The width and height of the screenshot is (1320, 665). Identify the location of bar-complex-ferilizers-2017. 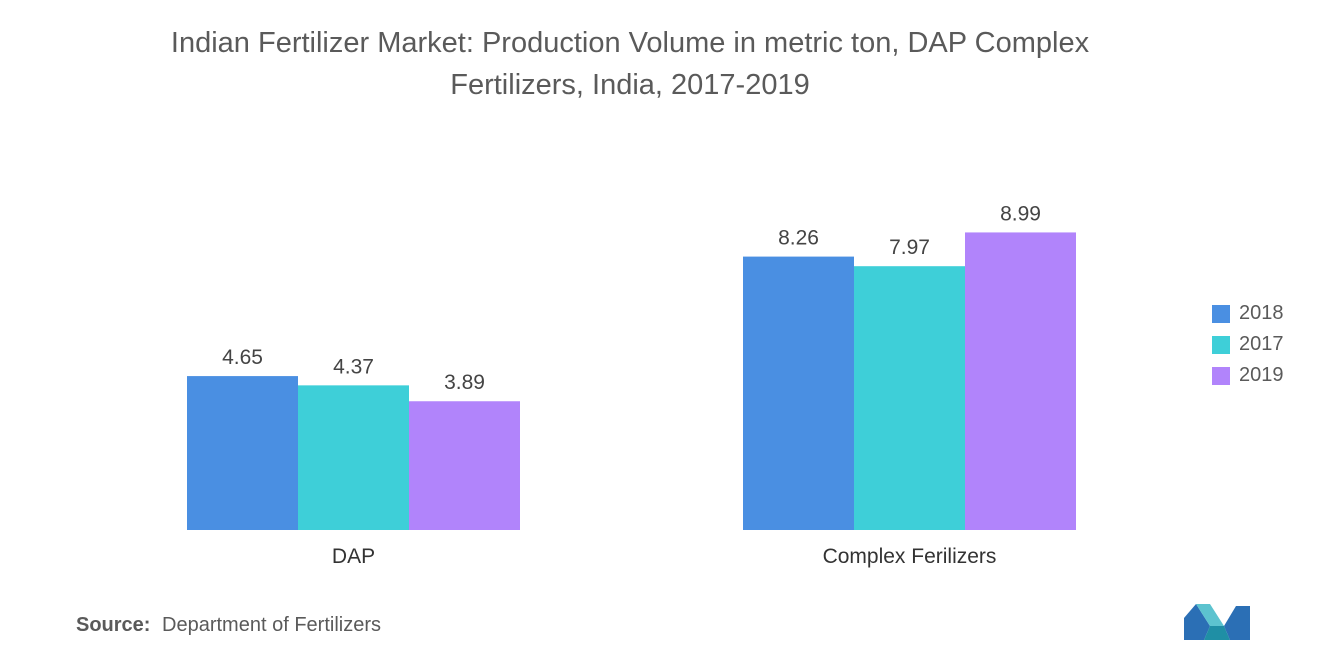
(909, 398).